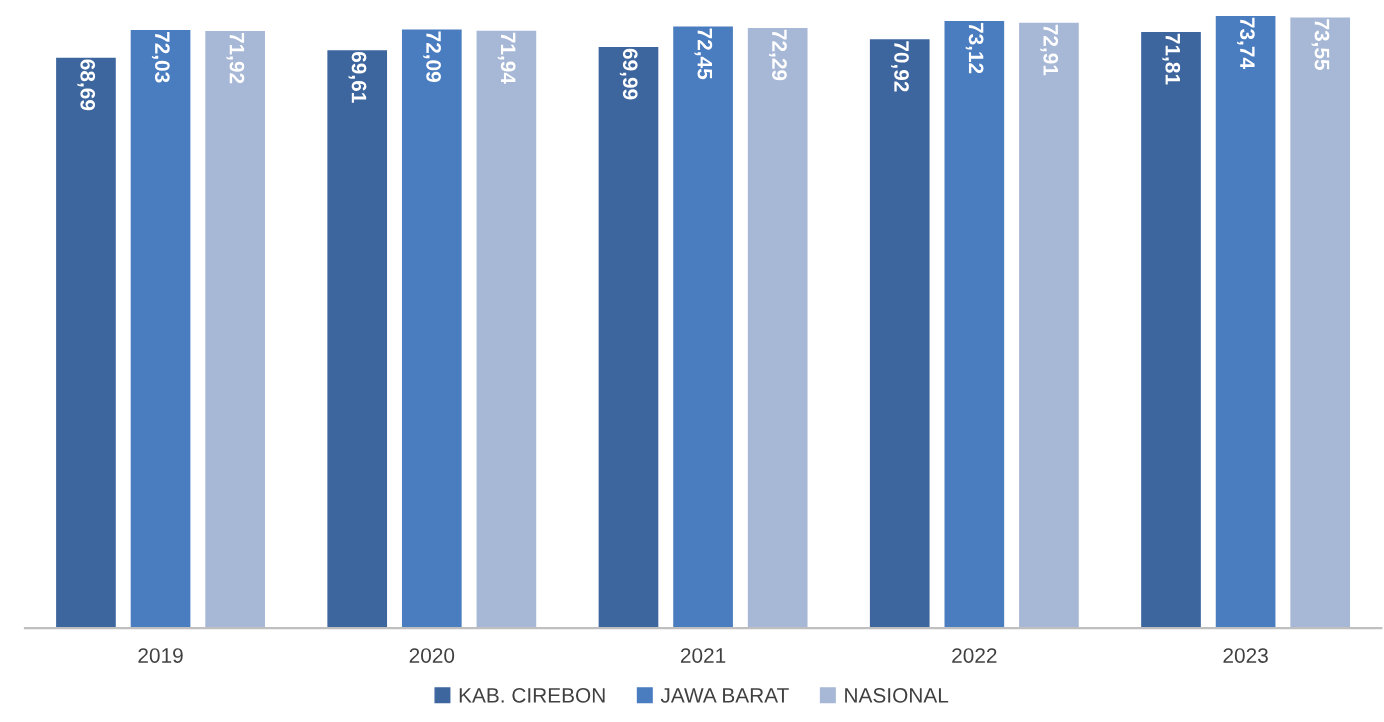  Describe the element at coordinates (724, 695) in the screenshot. I see `legend-label: JAWA BARAT` at that location.